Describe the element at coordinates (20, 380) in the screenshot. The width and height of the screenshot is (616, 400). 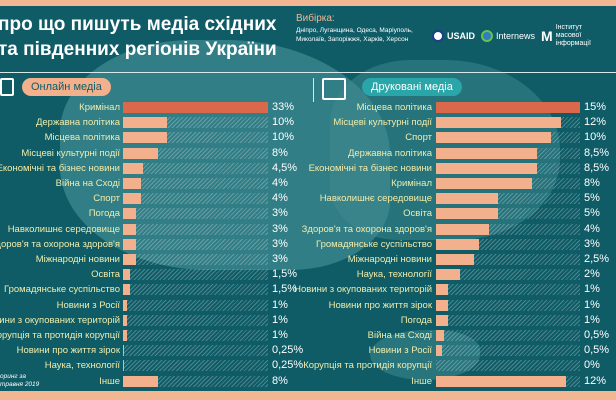
I see `monitoring-note: оринг за травня 2019` at that location.